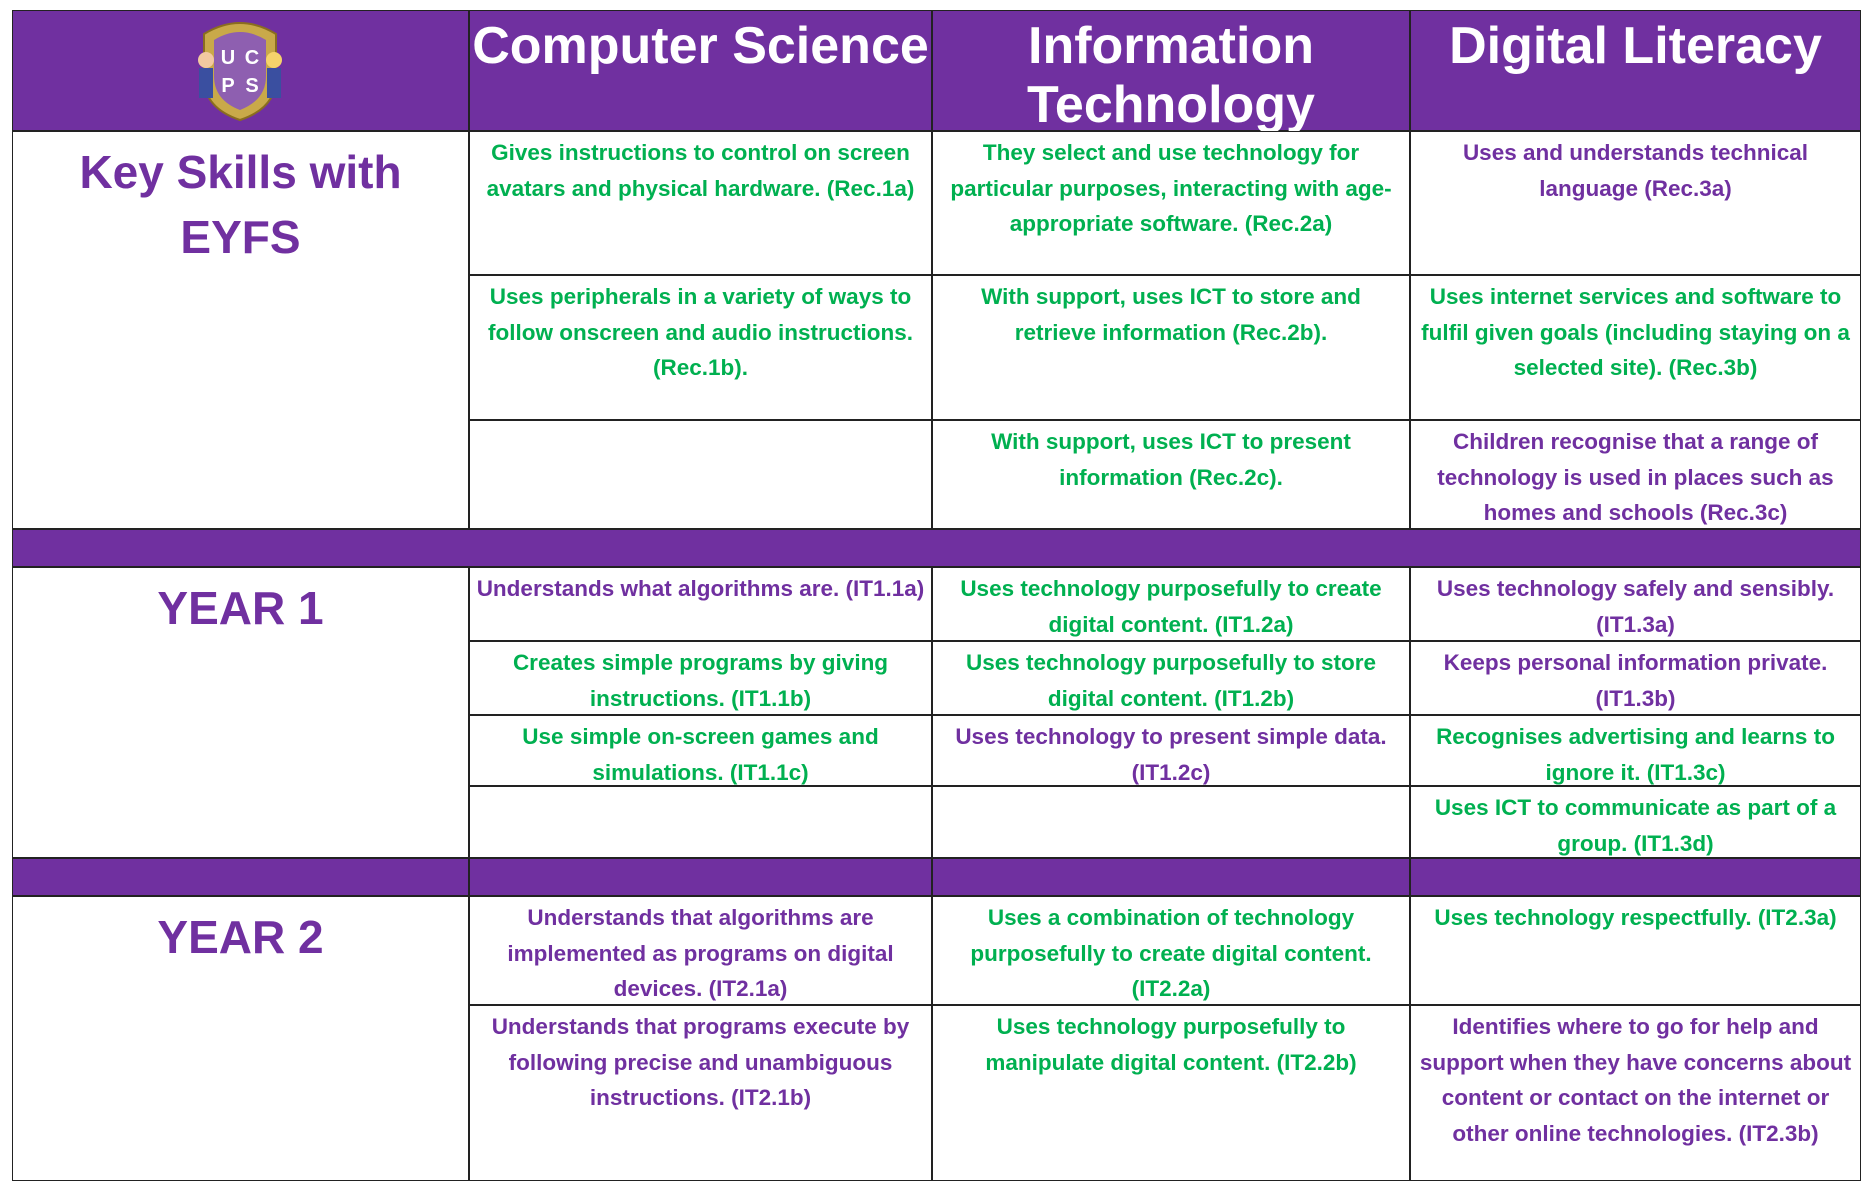 This screenshot has width=1861, height=1181. What do you see at coordinates (1171, 72) in the screenshot?
I see `column-header: Information Technology` at bounding box center [1171, 72].